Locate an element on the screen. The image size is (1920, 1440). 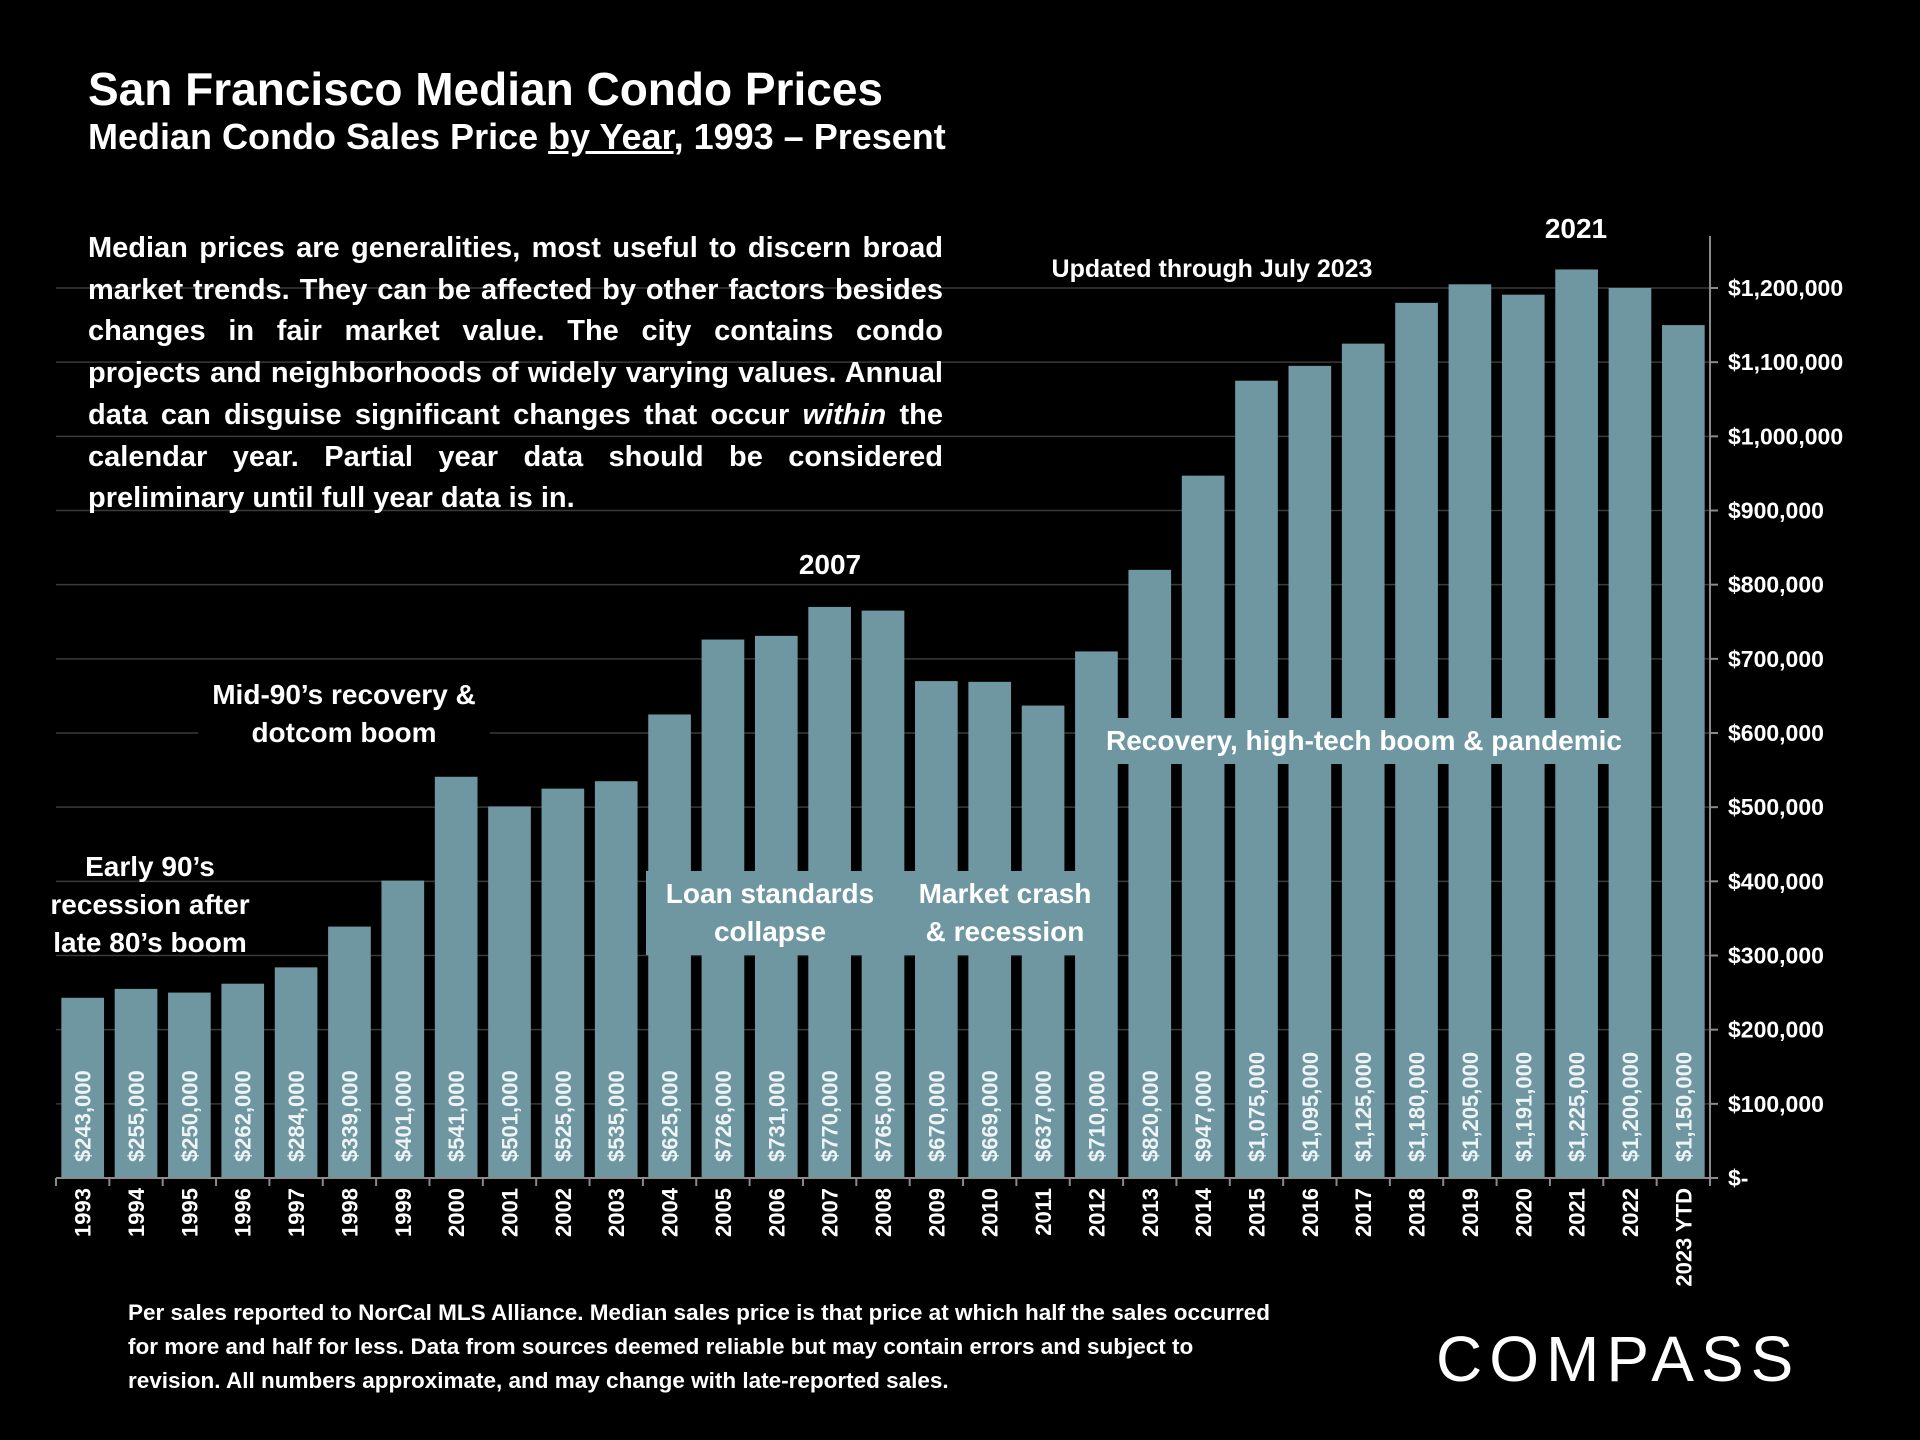
y-tick-label: $- is located at coordinates (1738, 1178).